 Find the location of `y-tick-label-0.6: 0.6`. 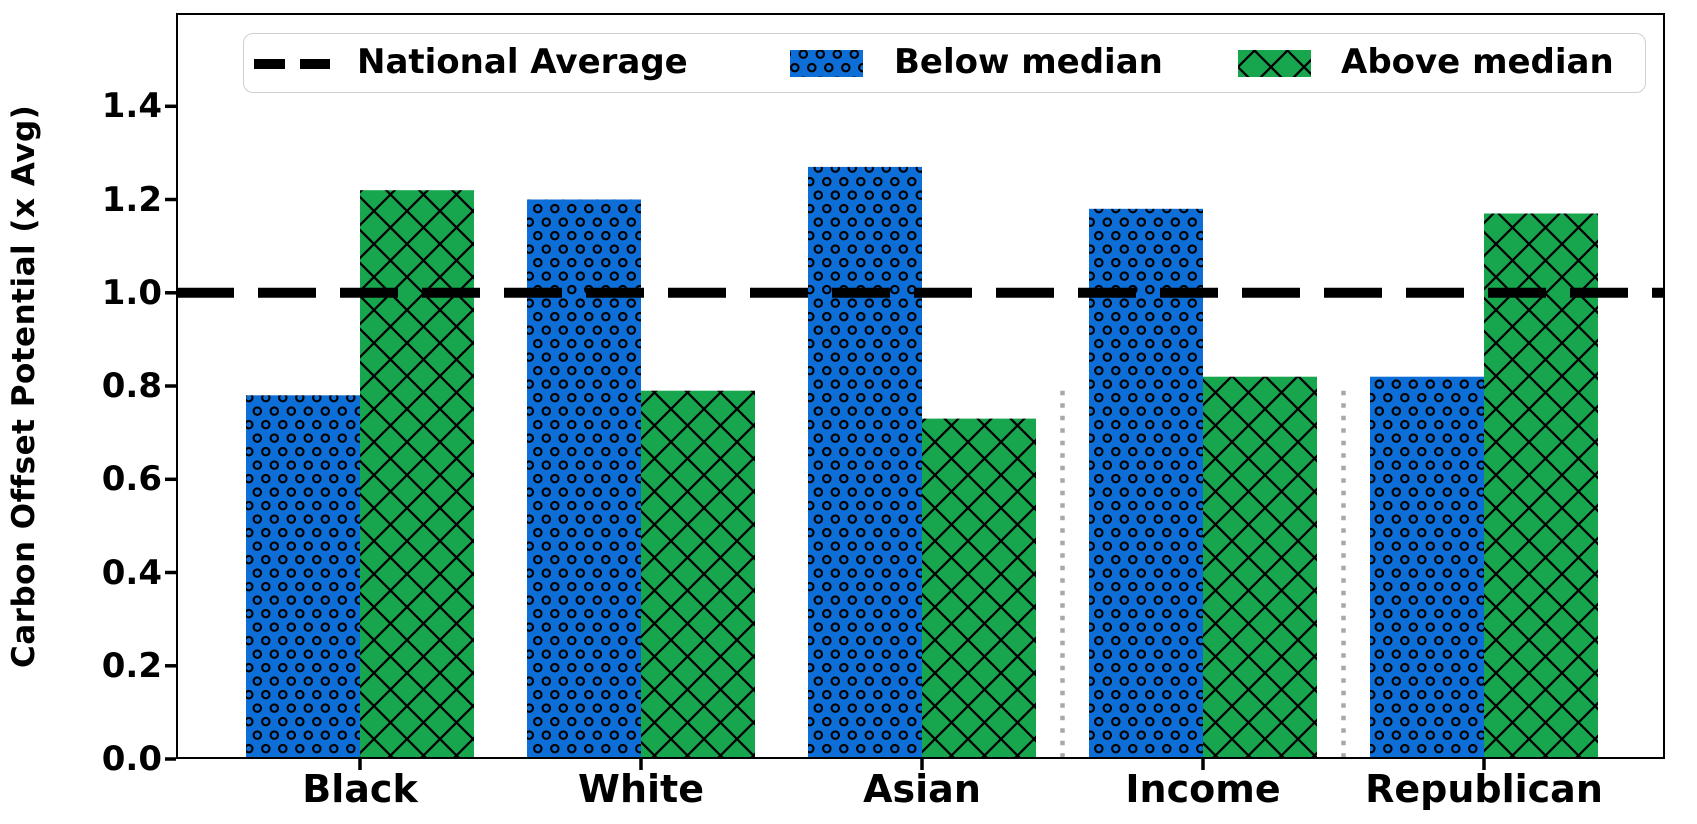

y-tick-label-0.6: 0.6 is located at coordinates (131, 479).